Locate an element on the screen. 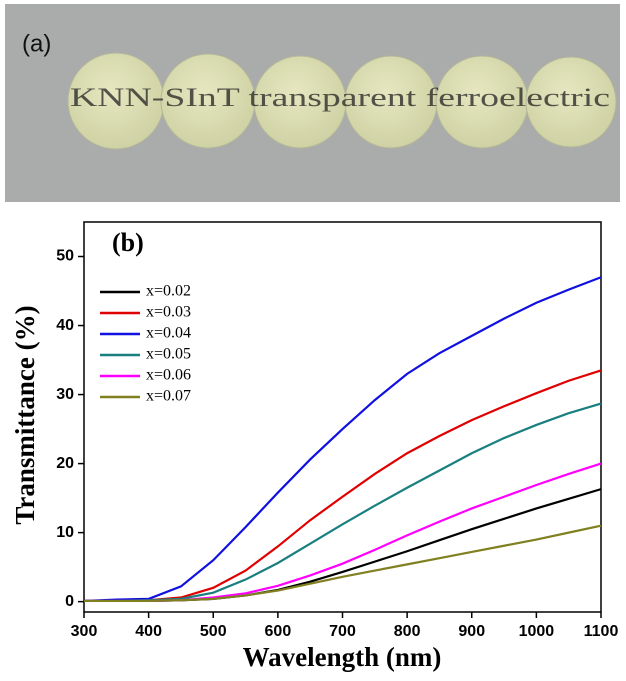  y-tick-label: 20 is located at coordinates (65, 463).